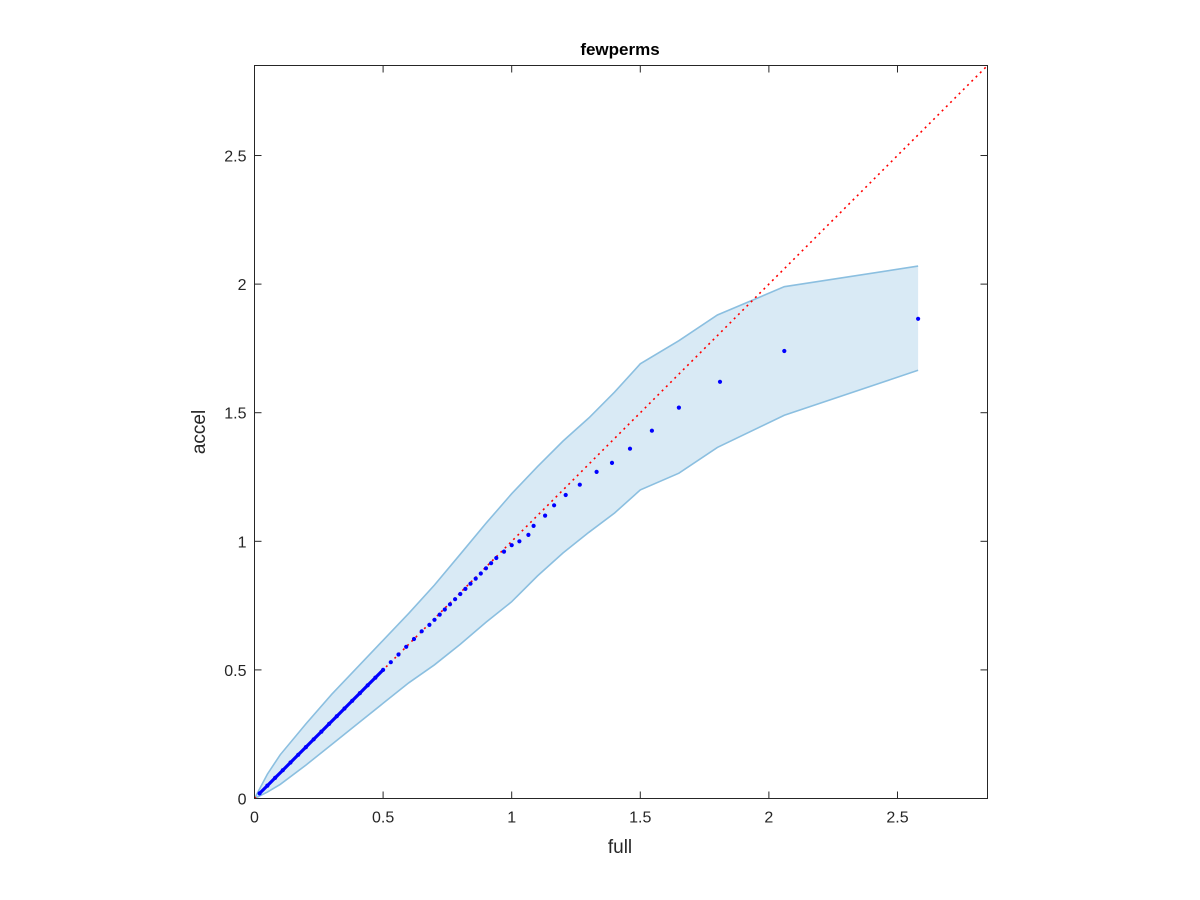 The image size is (1200, 900). Describe the element at coordinates (242, 285) in the screenshot. I see `y-tick-label: 2` at that location.